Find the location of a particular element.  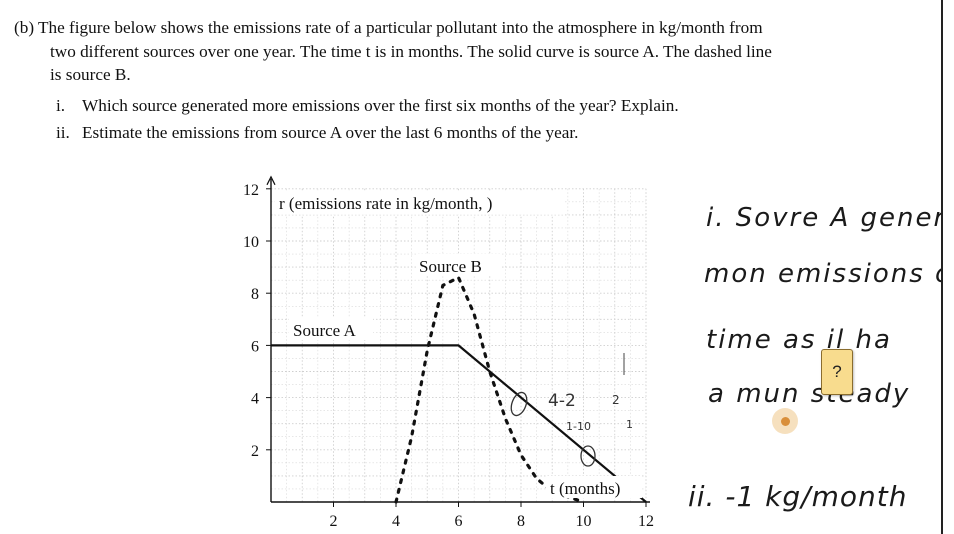

ylabel-box is located at coordinates (420, 202).